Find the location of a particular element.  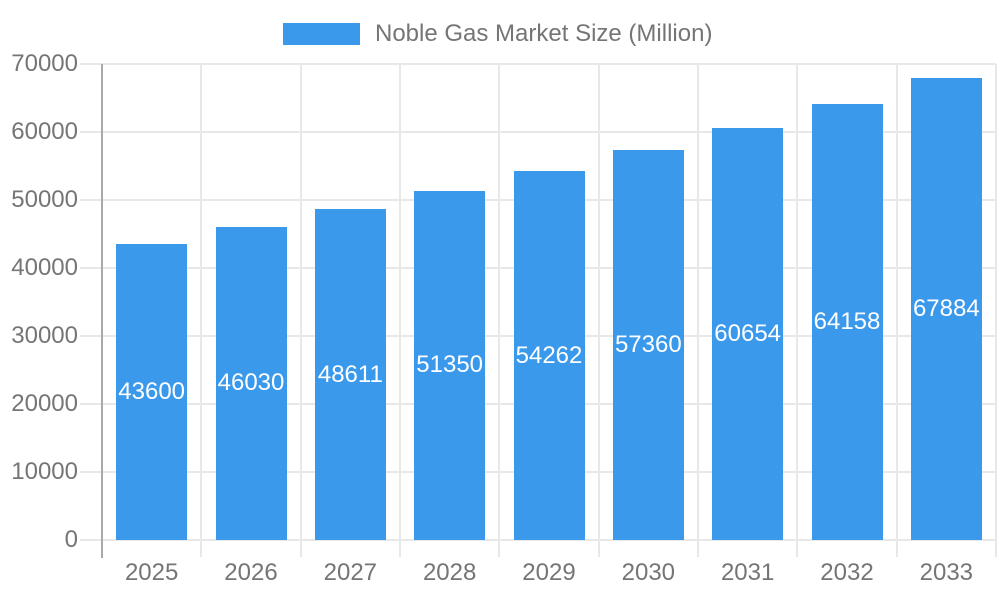

y-axis-tick-label: 50000 is located at coordinates (44, 199).